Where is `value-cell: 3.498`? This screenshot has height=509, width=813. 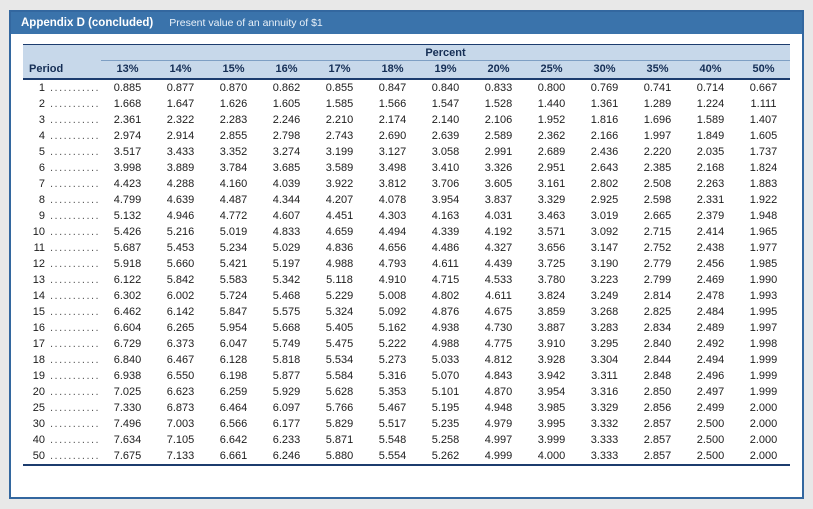 value-cell: 3.498 is located at coordinates (392, 168).